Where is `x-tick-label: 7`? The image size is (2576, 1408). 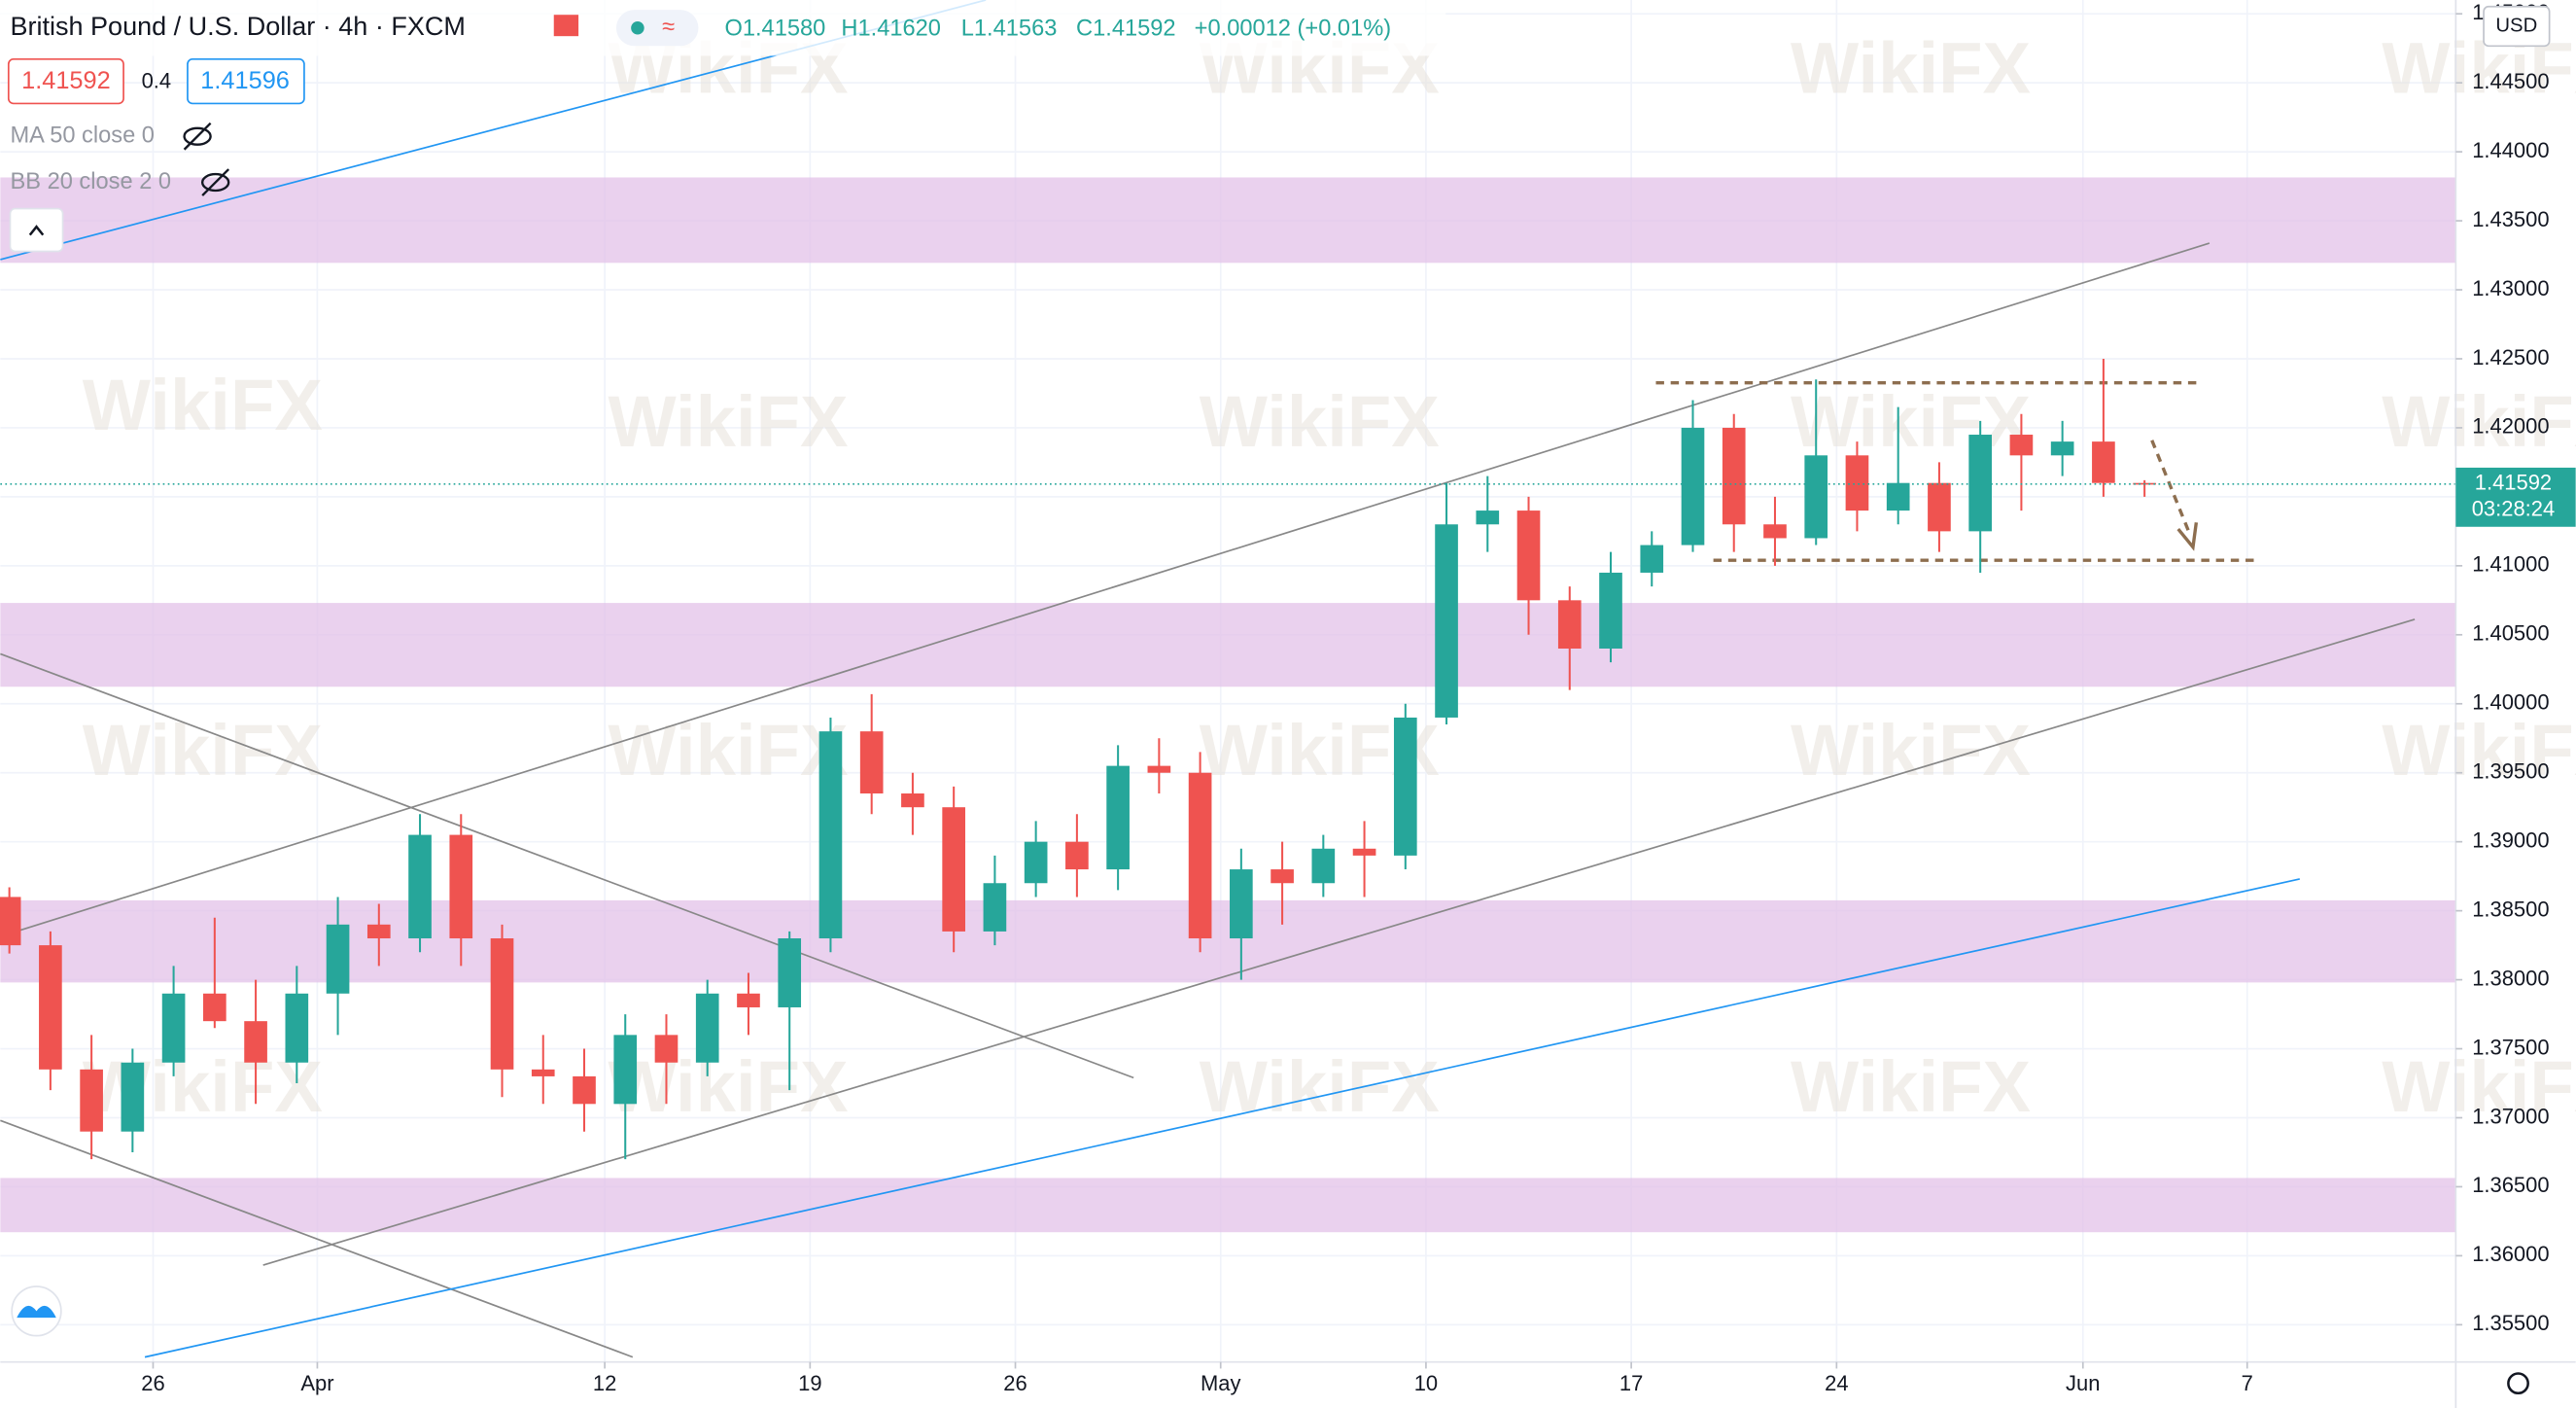 x-tick-label: 7 is located at coordinates (2247, 1383).